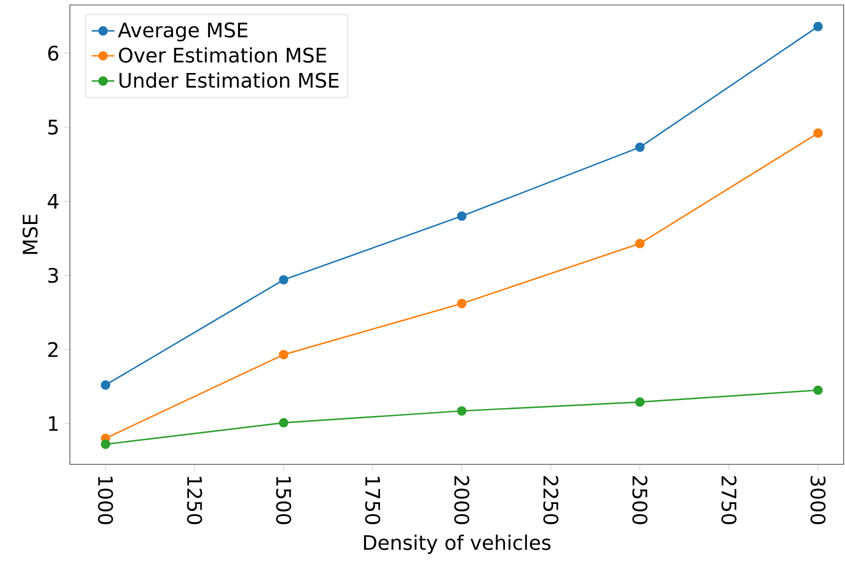 This screenshot has height=570, width=845. Describe the element at coordinates (53, 127) in the screenshot. I see `y-tick-label: 5` at that location.